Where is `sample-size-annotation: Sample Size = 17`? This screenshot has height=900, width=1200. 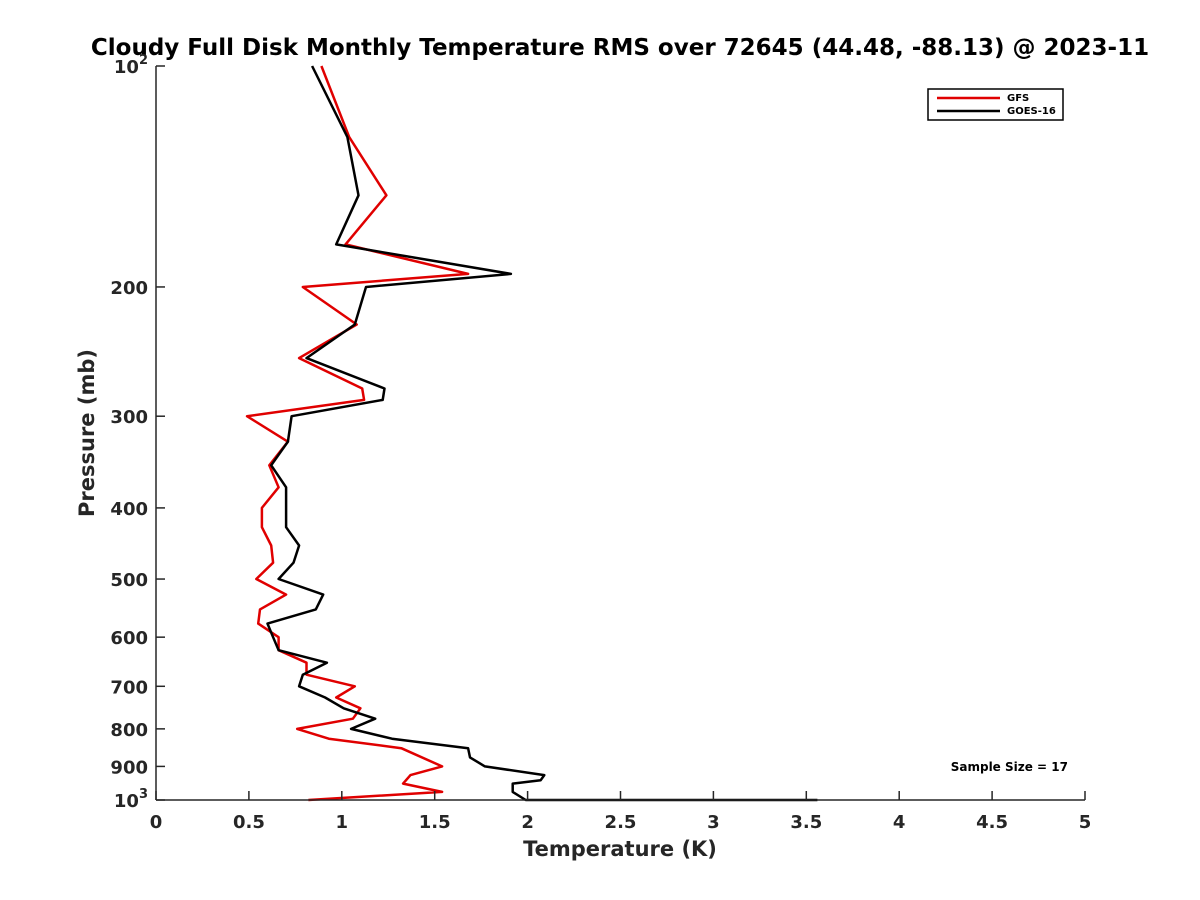 sample-size-annotation: Sample Size = 17 is located at coordinates (1009, 767).